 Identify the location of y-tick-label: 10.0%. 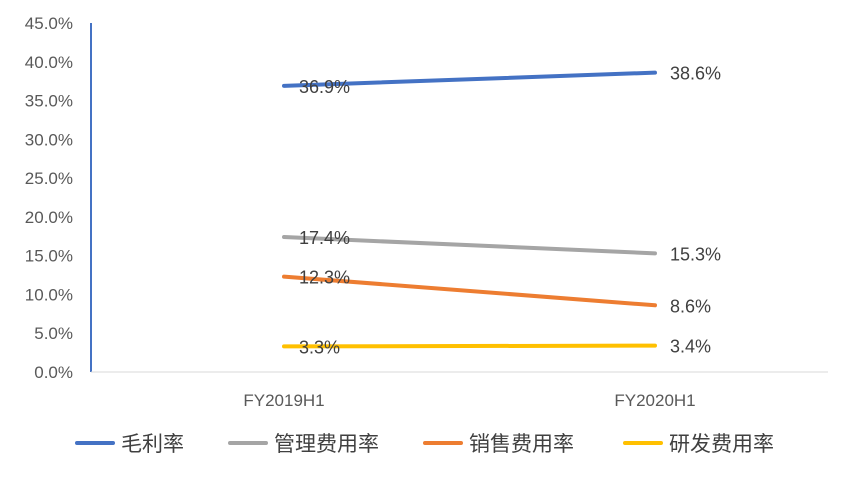
(49, 294).